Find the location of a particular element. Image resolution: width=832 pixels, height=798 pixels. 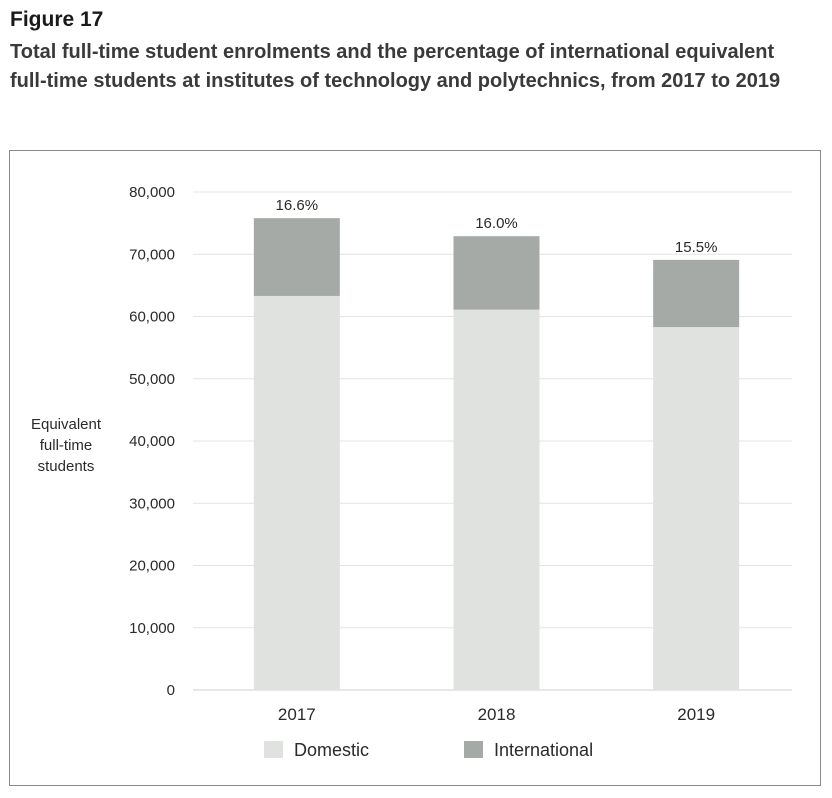

x-tick-label: 2018 is located at coordinates (497, 714).